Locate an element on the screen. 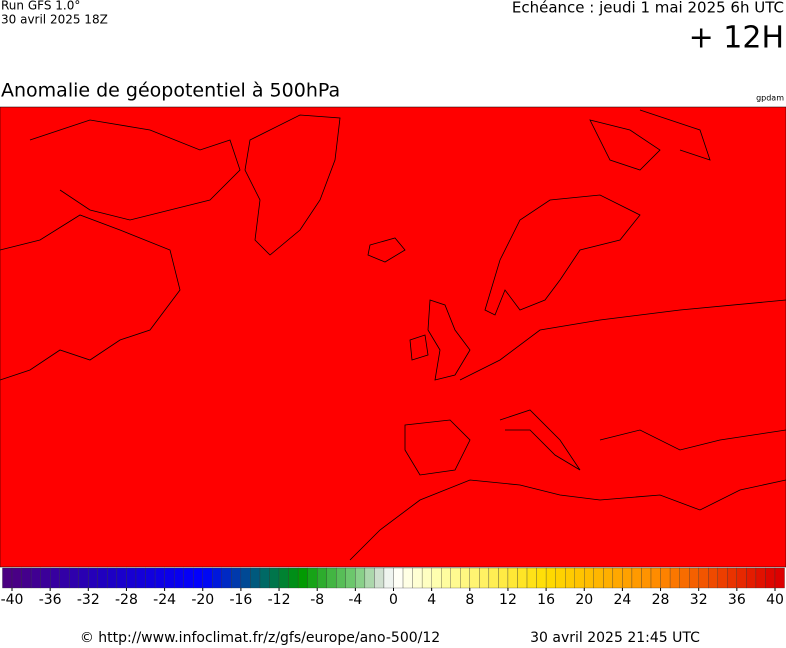 This screenshot has width=786, height=648. colorbar-tick-label: 28 is located at coordinates (661, 600).